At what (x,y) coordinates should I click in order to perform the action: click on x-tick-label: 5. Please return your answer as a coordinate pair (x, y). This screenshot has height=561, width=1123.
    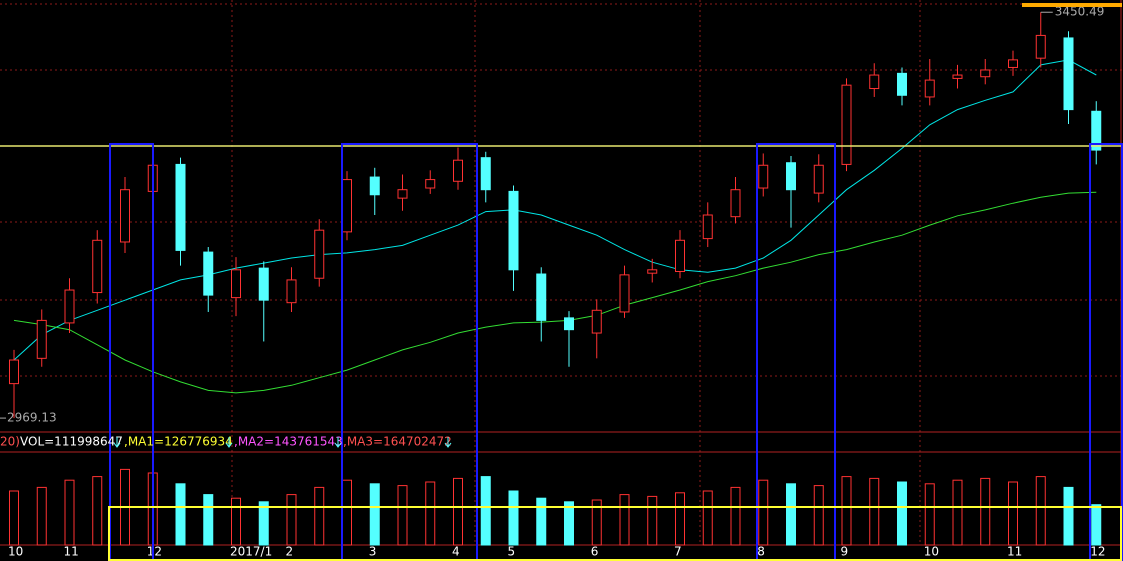
    Looking at the image, I should click on (512, 552).